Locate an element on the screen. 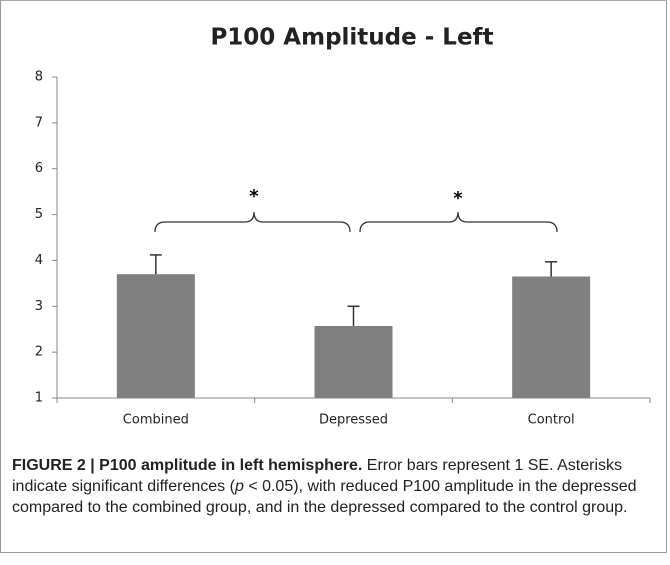  x-tick-label: Control is located at coordinates (551, 420).